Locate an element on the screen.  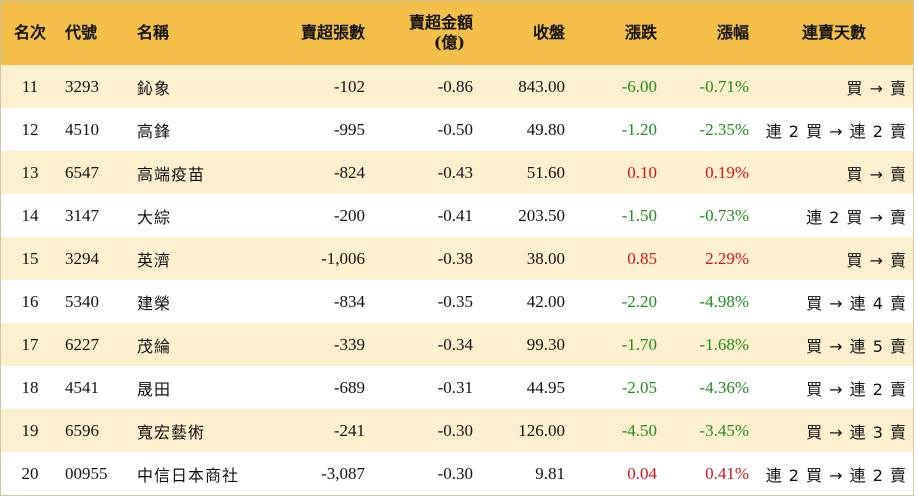
cell-rank: 20 is located at coordinates (30, 473).